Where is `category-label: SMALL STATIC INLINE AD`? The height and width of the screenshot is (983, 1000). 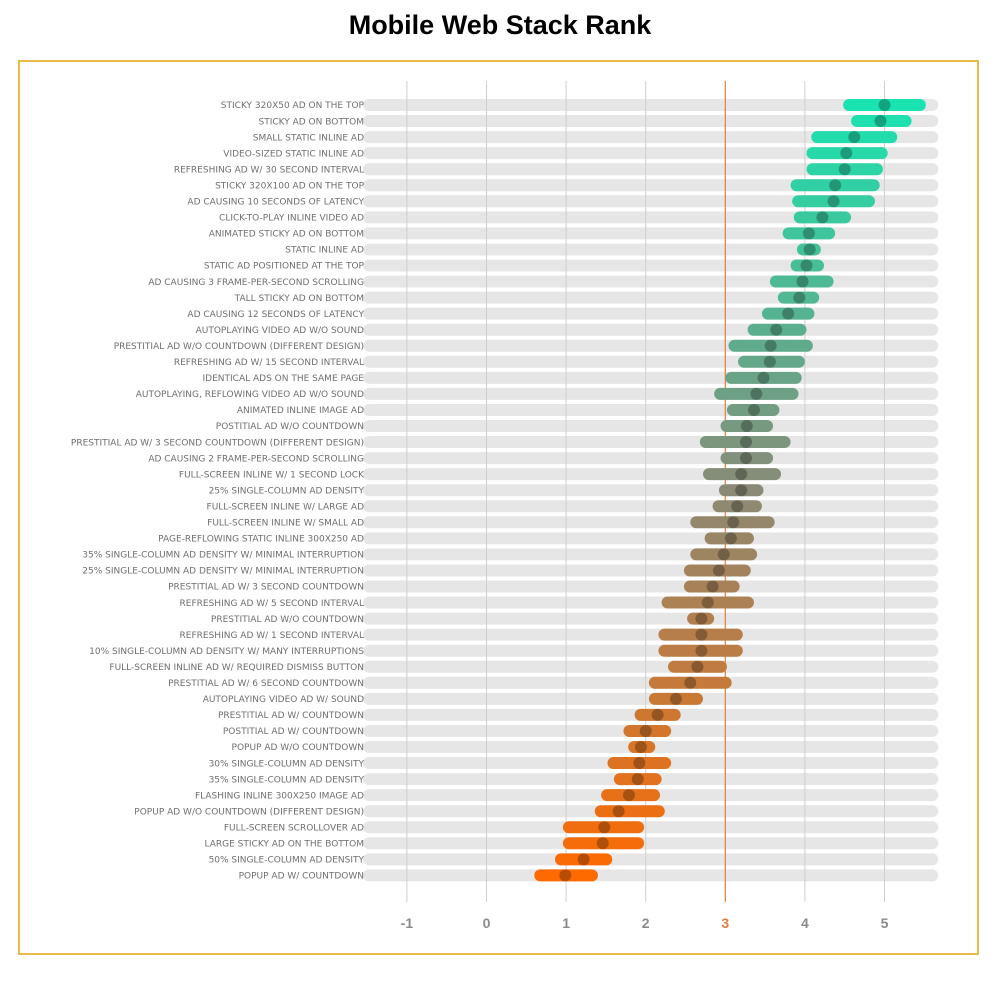 category-label: SMALL STATIC INLINE AD is located at coordinates (308, 138).